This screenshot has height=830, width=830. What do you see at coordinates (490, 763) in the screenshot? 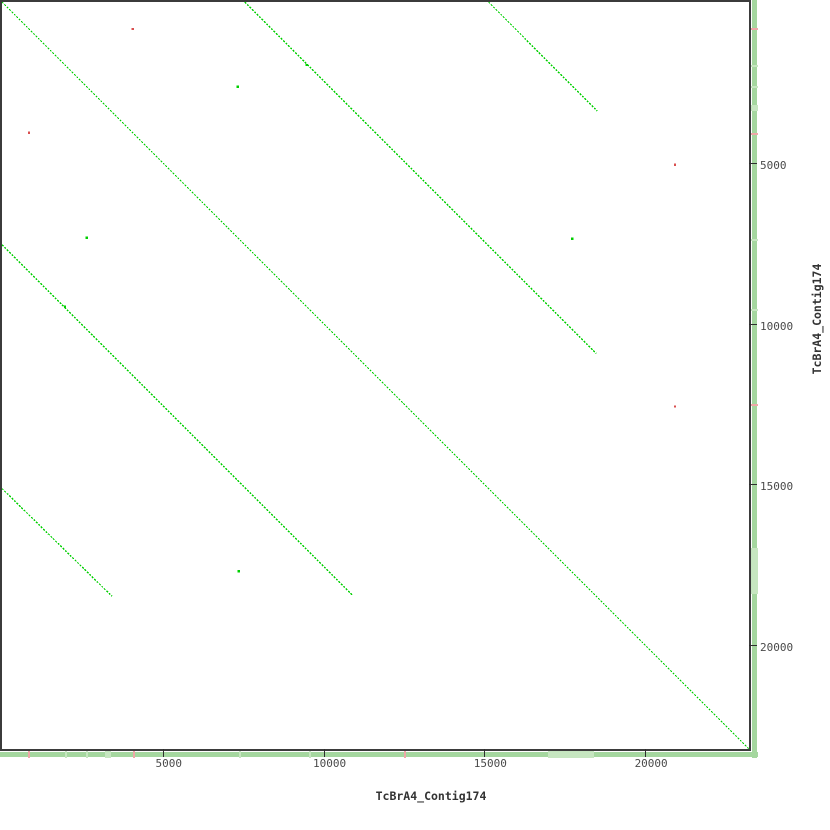
I see `x-tick-label: 15000` at bounding box center [490, 763].